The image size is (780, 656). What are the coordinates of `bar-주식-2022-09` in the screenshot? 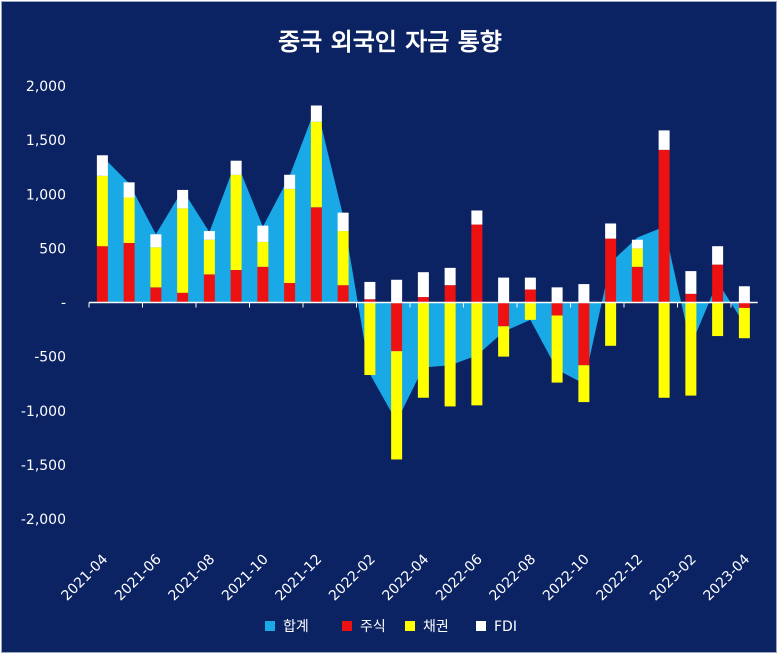 It's located at (557, 309).